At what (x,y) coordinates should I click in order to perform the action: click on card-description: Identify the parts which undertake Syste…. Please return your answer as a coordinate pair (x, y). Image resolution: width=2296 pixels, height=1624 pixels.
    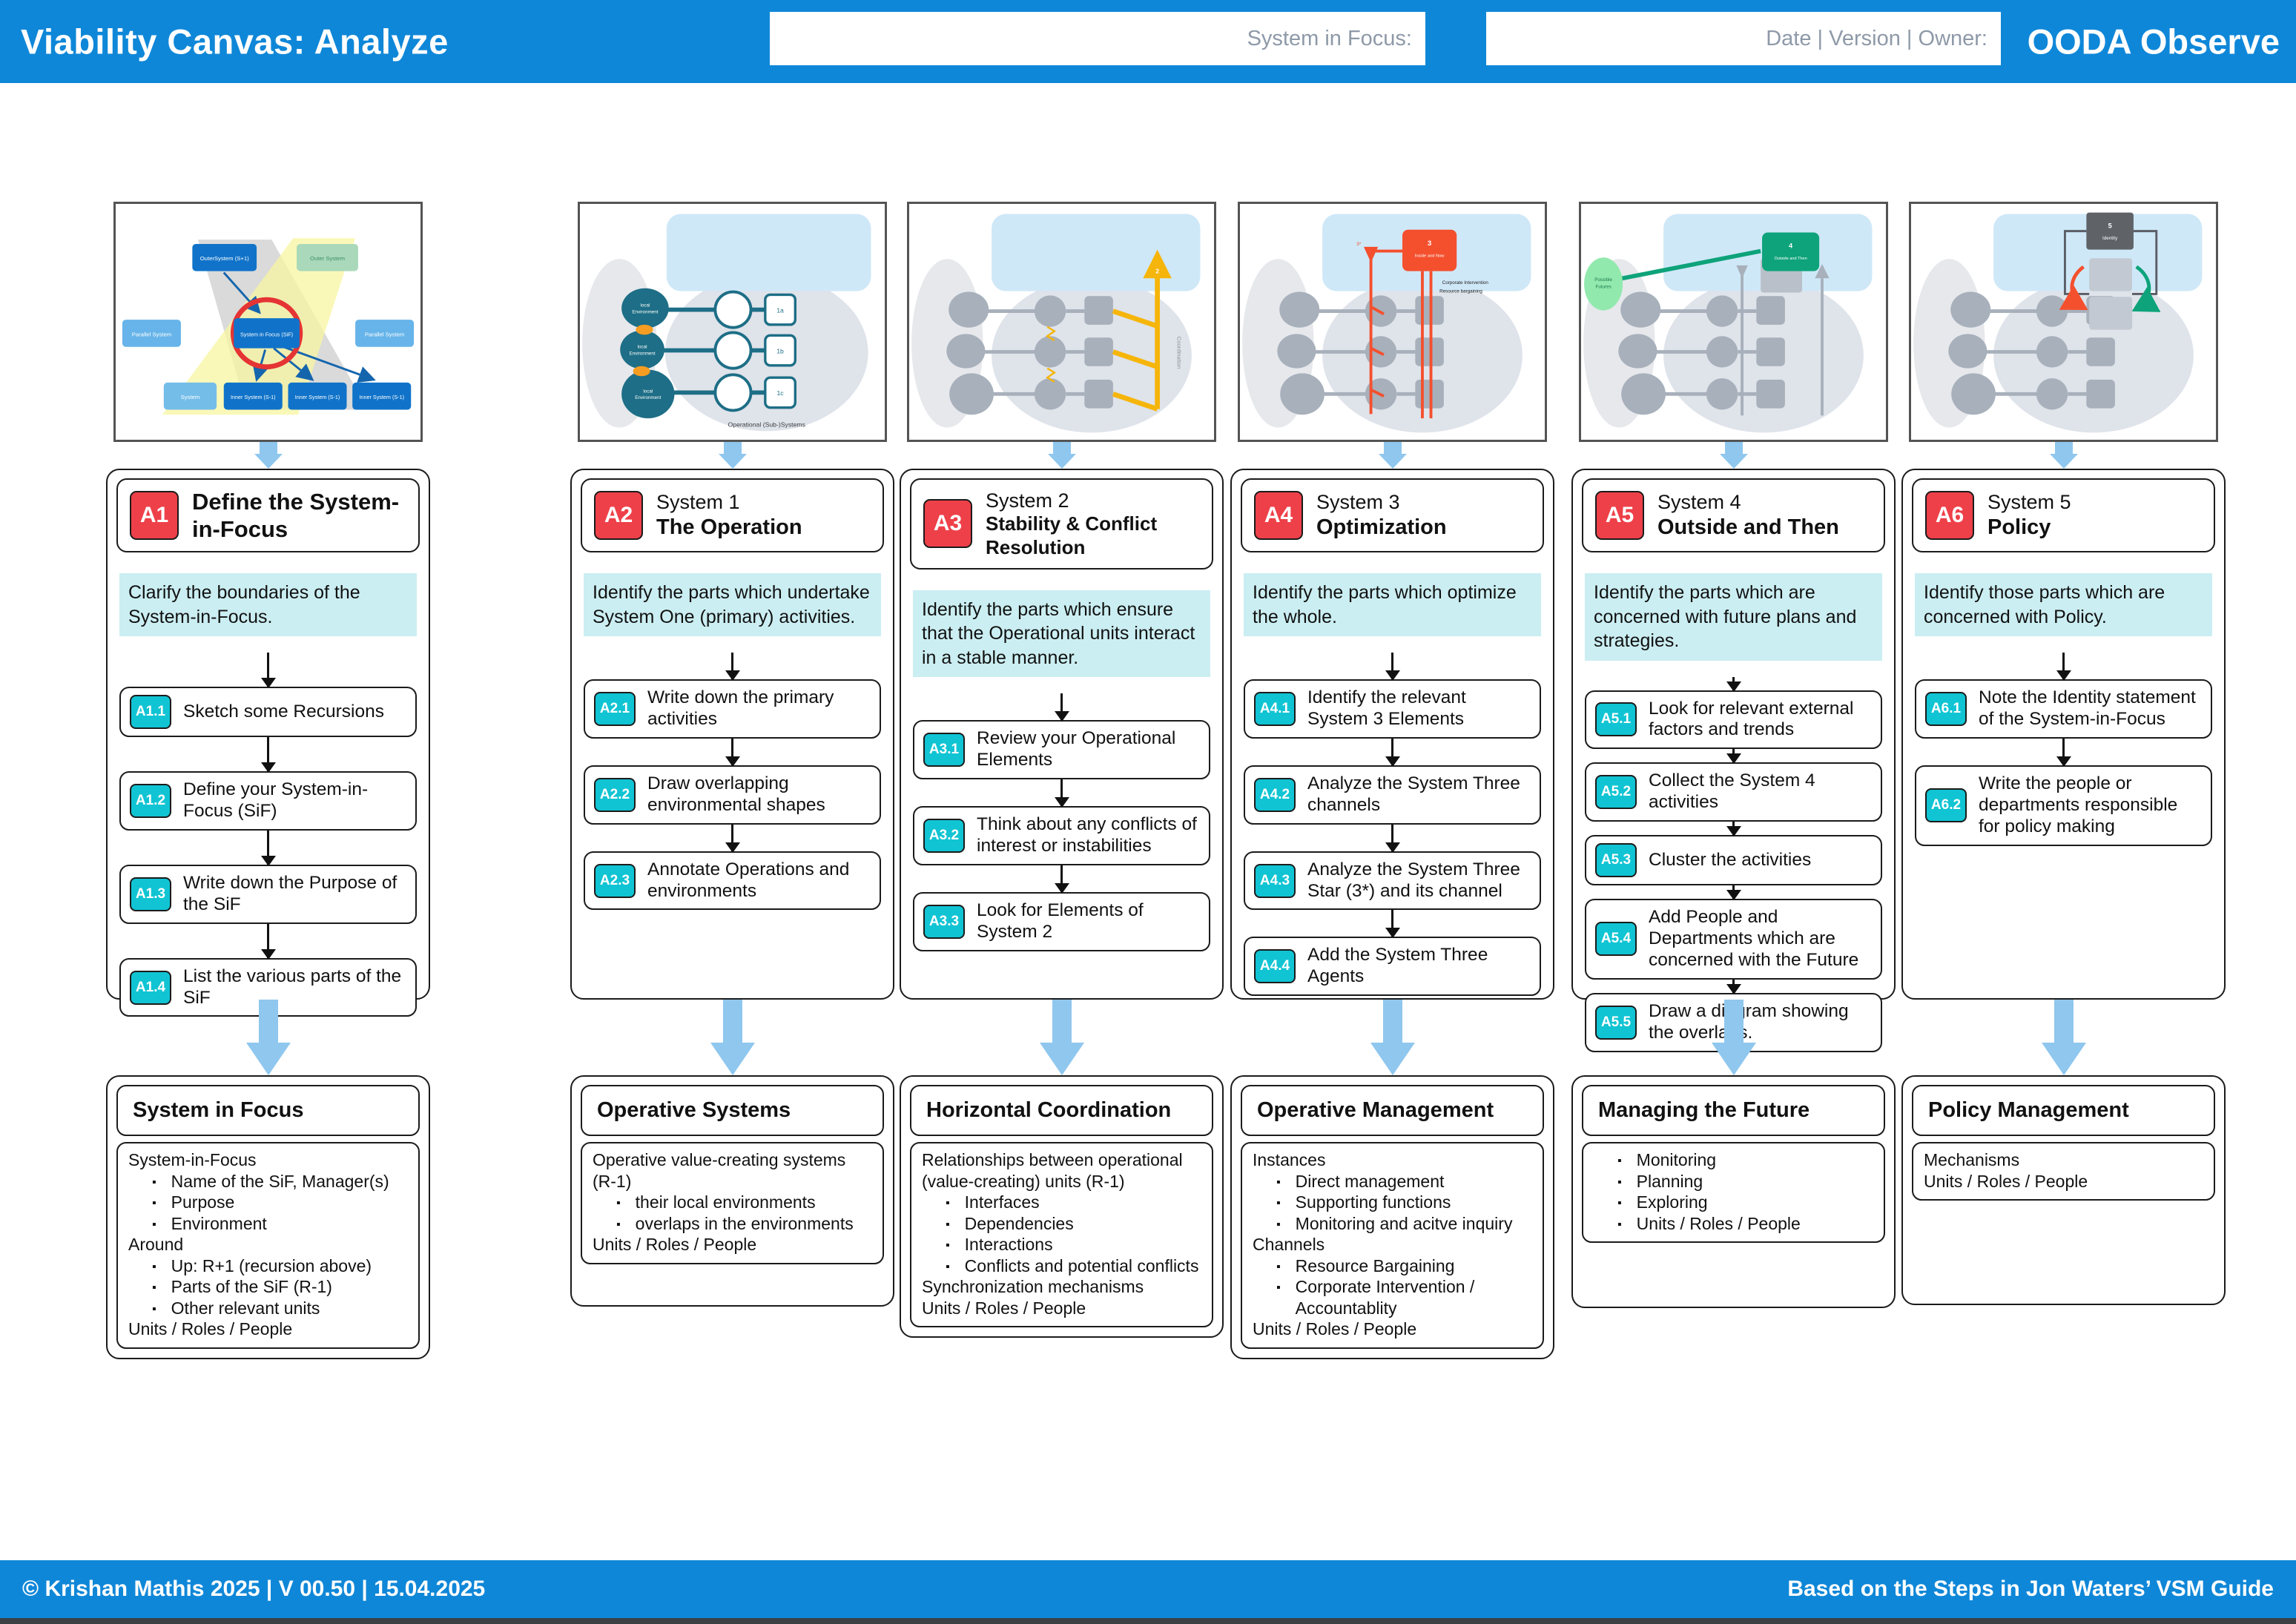
    Looking at the image, I should click on (733, 605).